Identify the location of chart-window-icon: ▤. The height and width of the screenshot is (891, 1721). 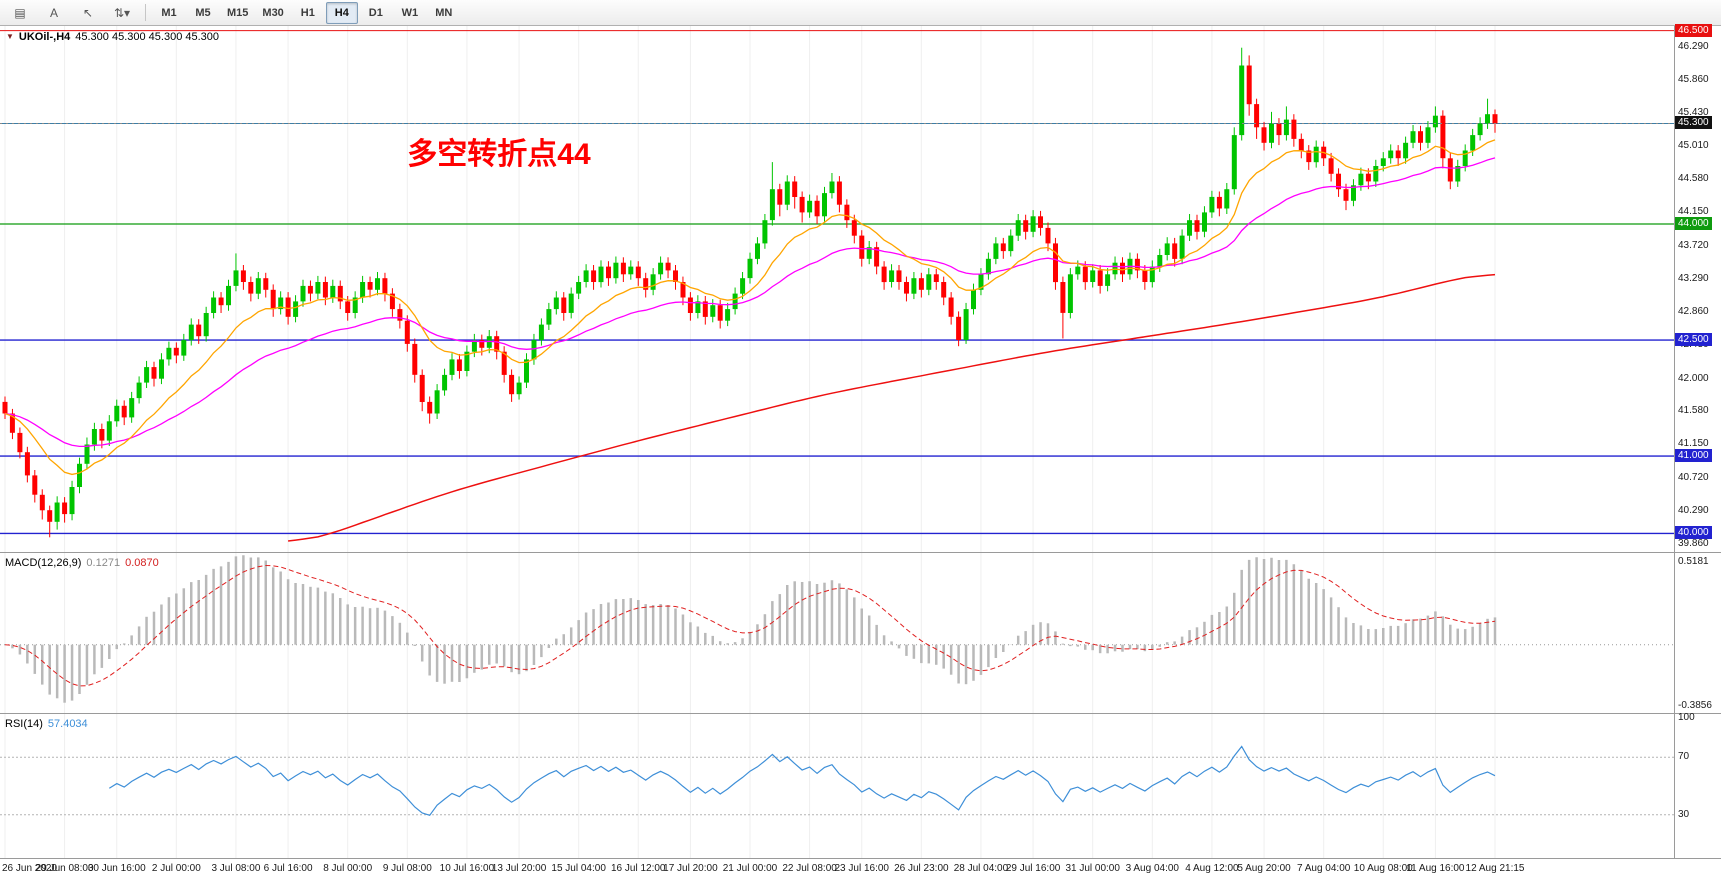
(20, 12).